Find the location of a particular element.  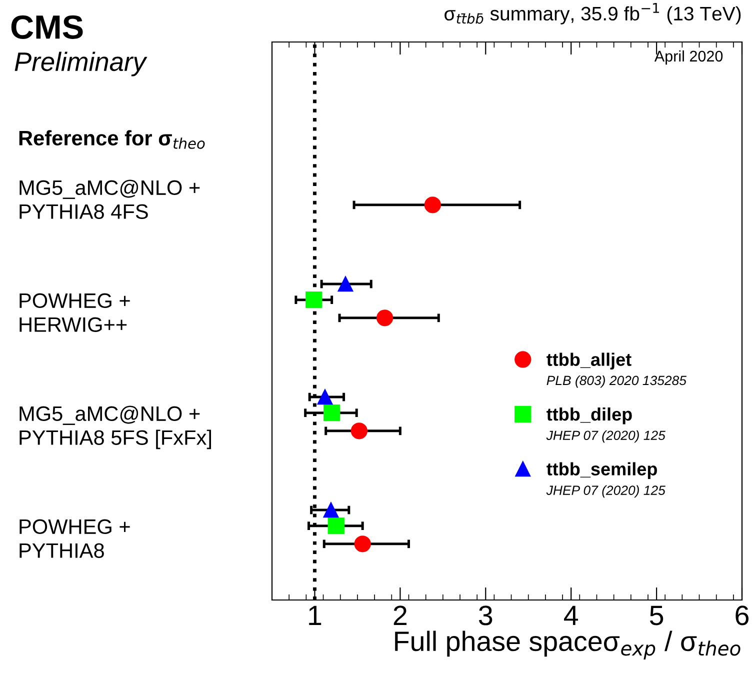

legend-label: ttbb_alljet is located at coordinates (589, 361).